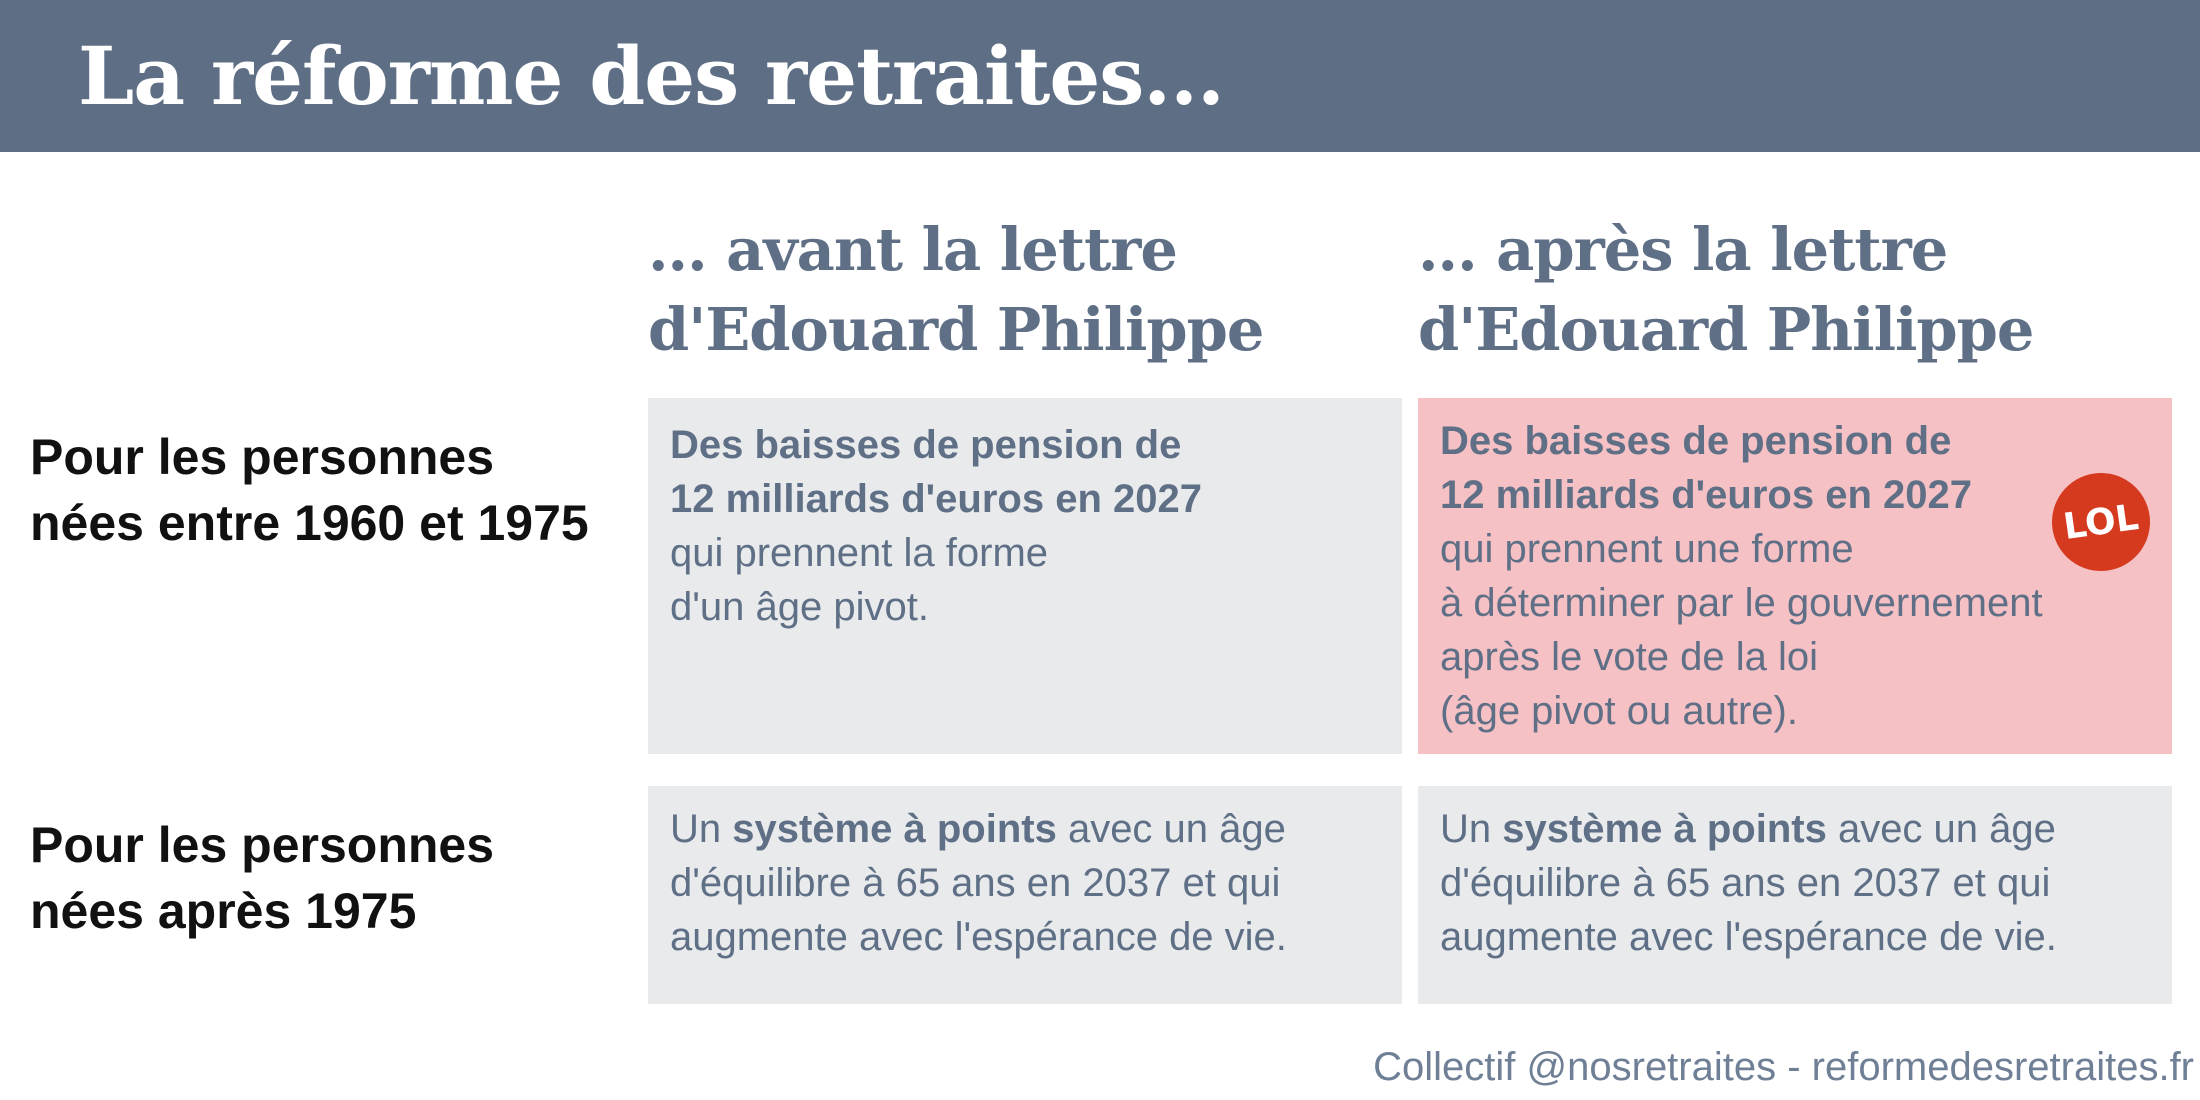 This screenshot has width=2200, height=1100. I want to click on cell-row1-before-bold2: 12 milliards d'euros en 2027, so click(936, 499).